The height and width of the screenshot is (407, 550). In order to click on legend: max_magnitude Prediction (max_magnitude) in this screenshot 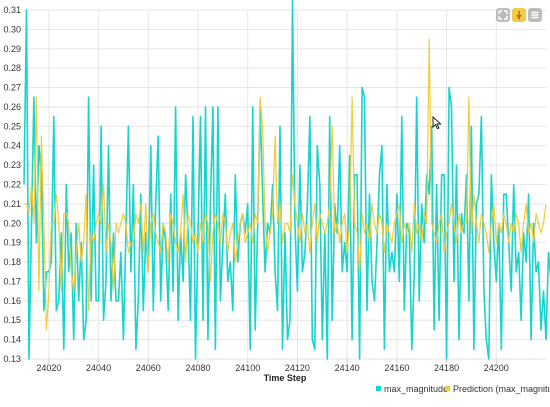, I will do `click(463, 389)`.